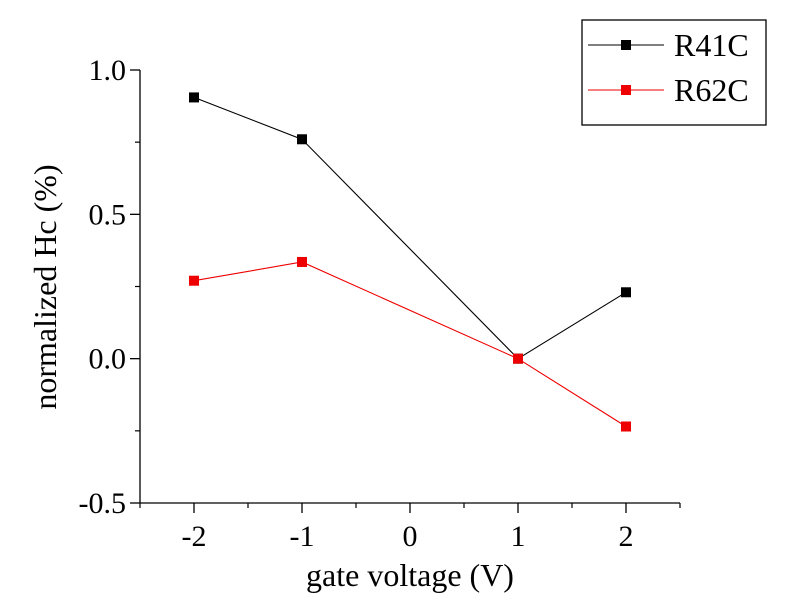  What do you see at coordinates (103, 503) in the screenshot?
I see `y-tick-label: -0.5` at bounding box center [103, 503].